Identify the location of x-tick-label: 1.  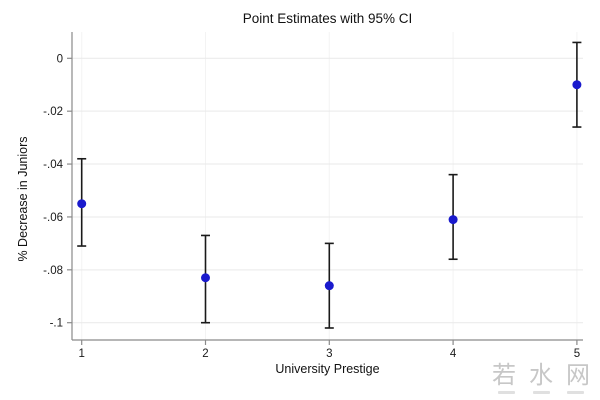
(81, 354).